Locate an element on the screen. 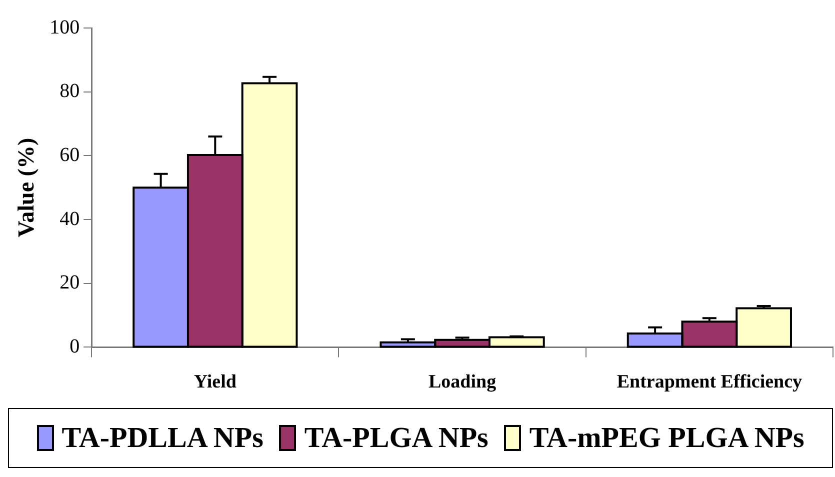 The width and height of the screenshot is (835, 477). y-axis-title: Value (%) is located at coordinates (26, 188).